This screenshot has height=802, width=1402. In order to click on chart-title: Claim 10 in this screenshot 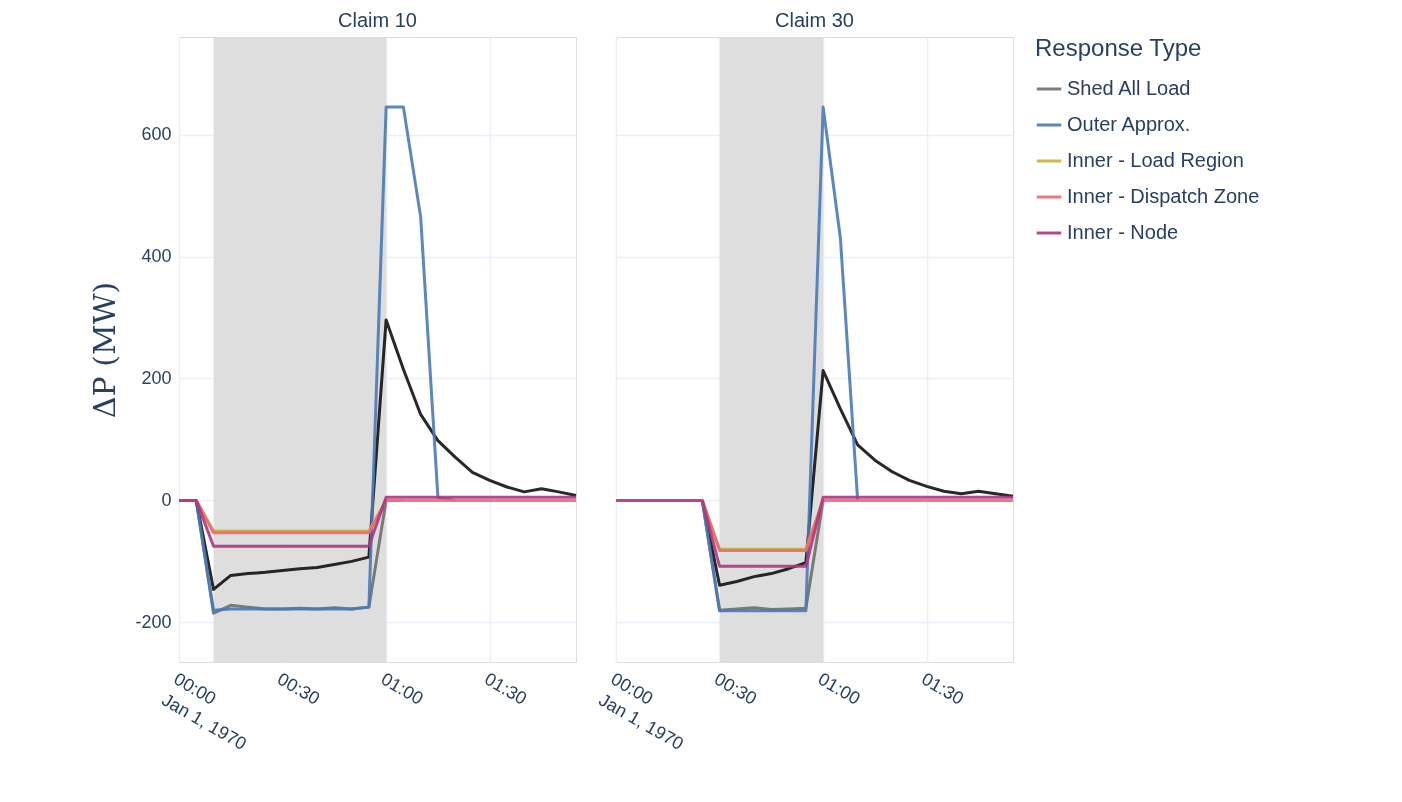, I will do `click(377, 20)`.